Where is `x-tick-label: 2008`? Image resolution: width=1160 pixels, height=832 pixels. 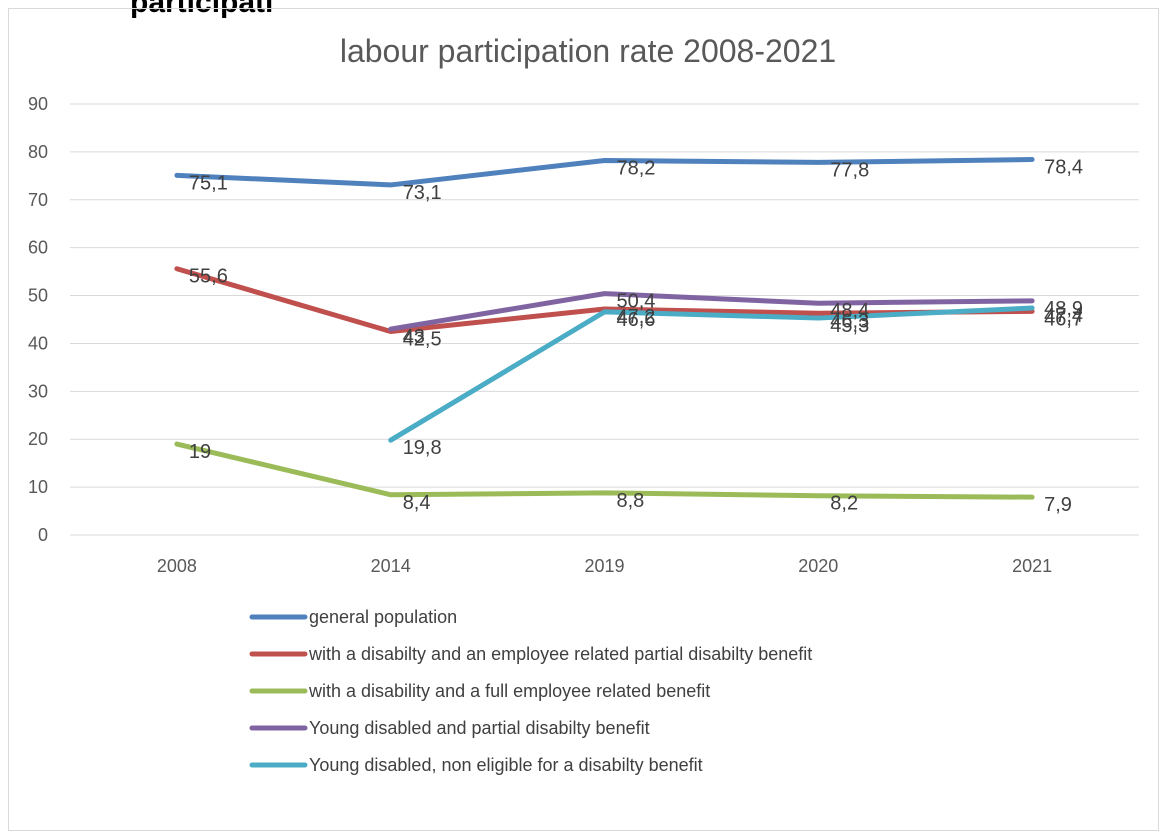
x-tick-label: 2008 is located at coordinates (177, 566).